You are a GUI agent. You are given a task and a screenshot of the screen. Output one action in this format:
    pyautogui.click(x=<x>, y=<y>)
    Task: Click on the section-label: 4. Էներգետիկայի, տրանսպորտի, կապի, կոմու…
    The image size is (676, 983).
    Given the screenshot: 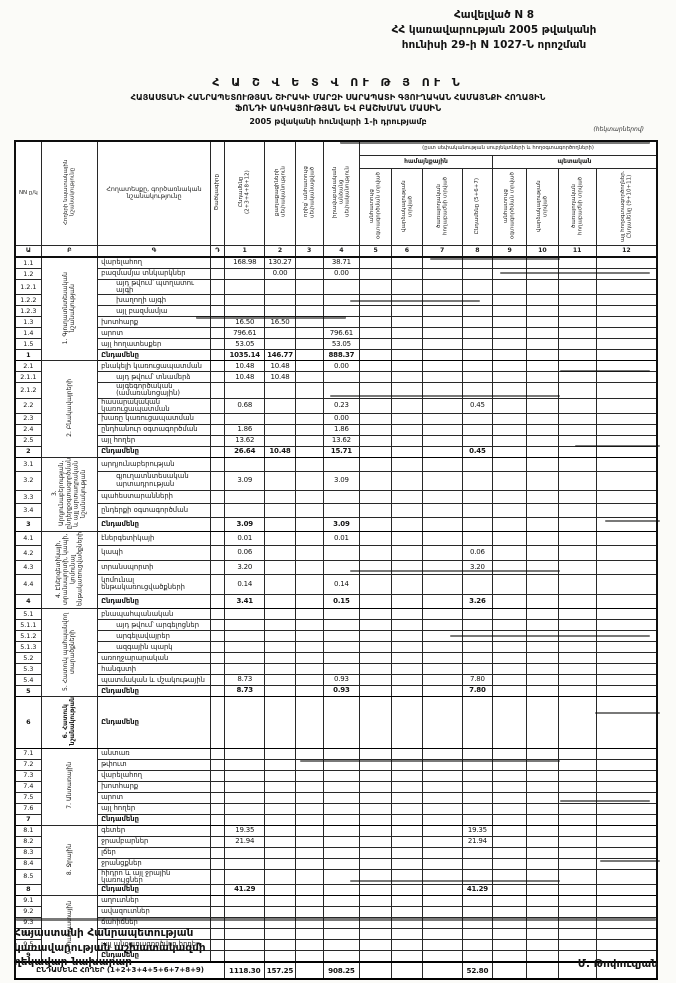 What is the action you would take?
    pyautogui.click(x=69, y=568)
    